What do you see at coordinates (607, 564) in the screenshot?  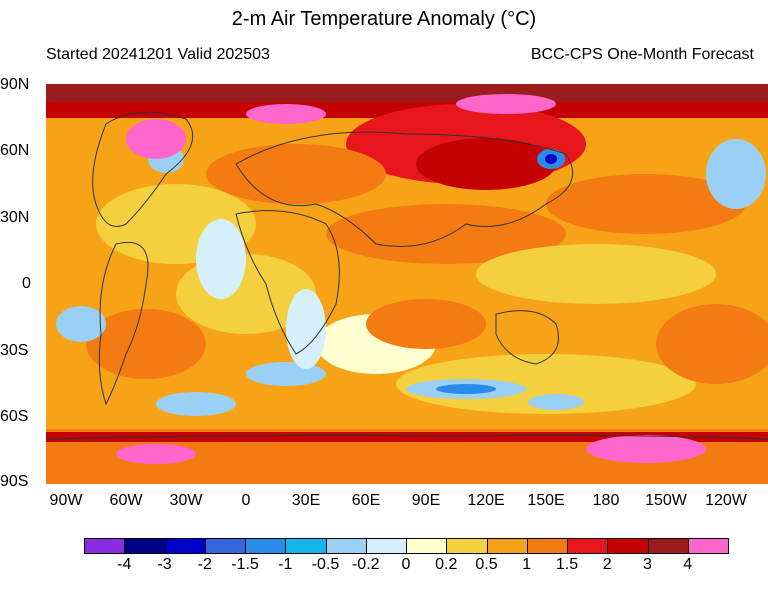 I see `colorbar-label: 2` at bounding box center [607, 564].